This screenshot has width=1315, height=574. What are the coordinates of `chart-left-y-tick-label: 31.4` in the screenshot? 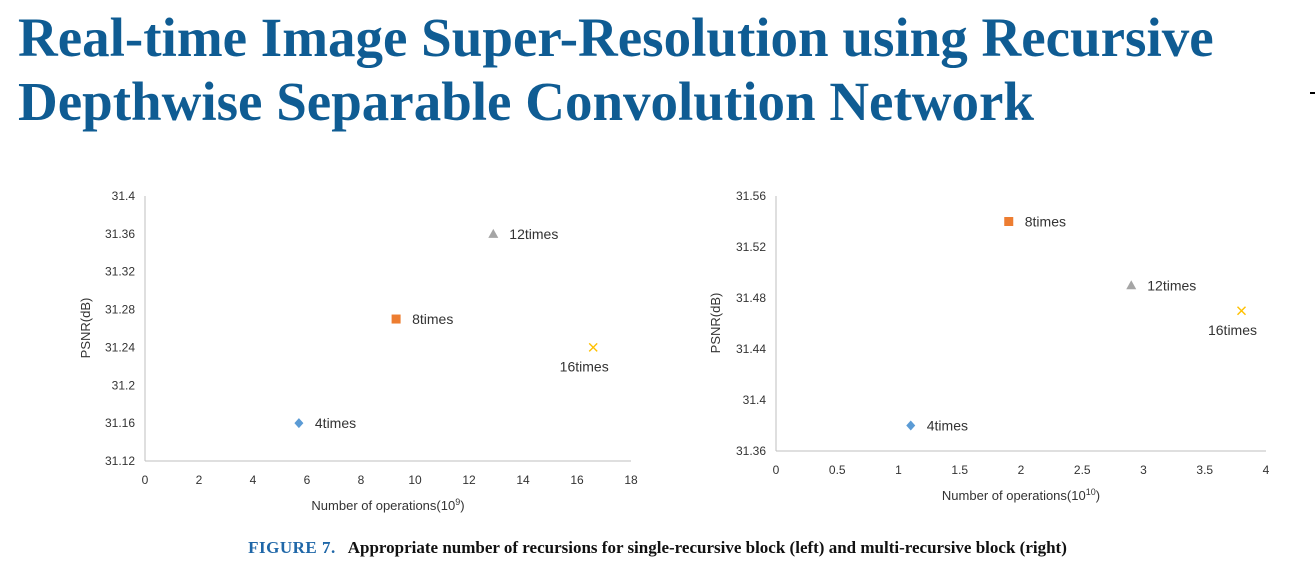 It's located at (124, 196).